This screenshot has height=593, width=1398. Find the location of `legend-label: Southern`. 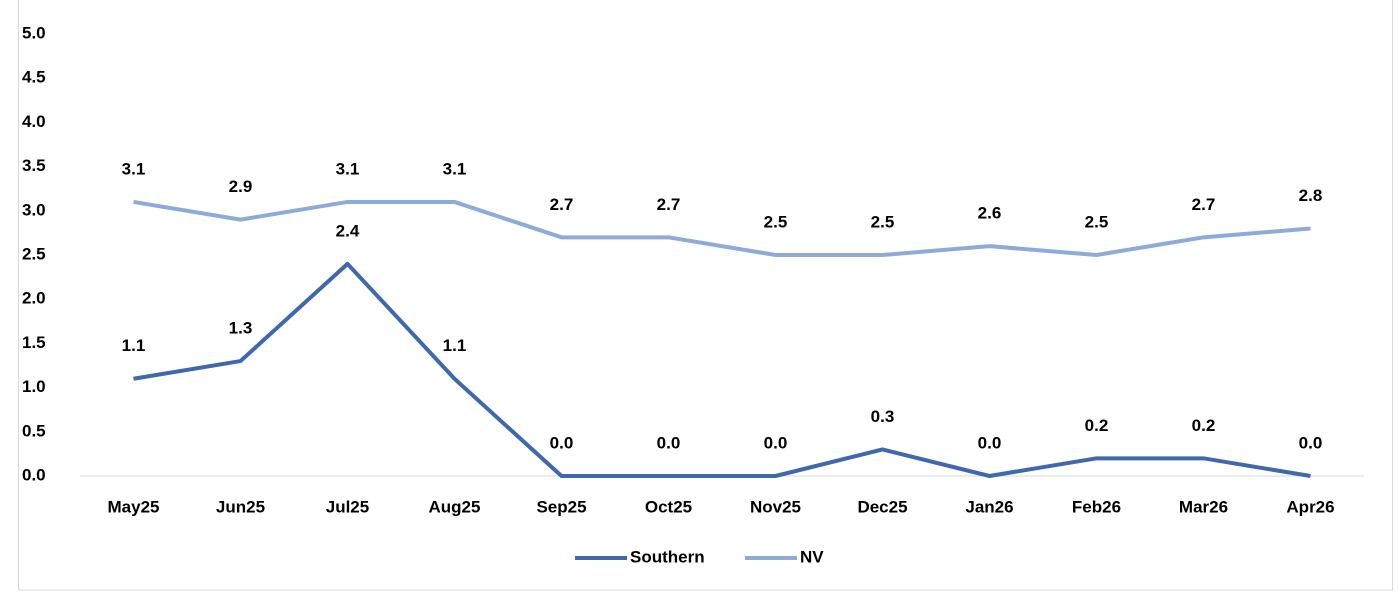

legend-label: Southern is located at coordinates (667, 556).